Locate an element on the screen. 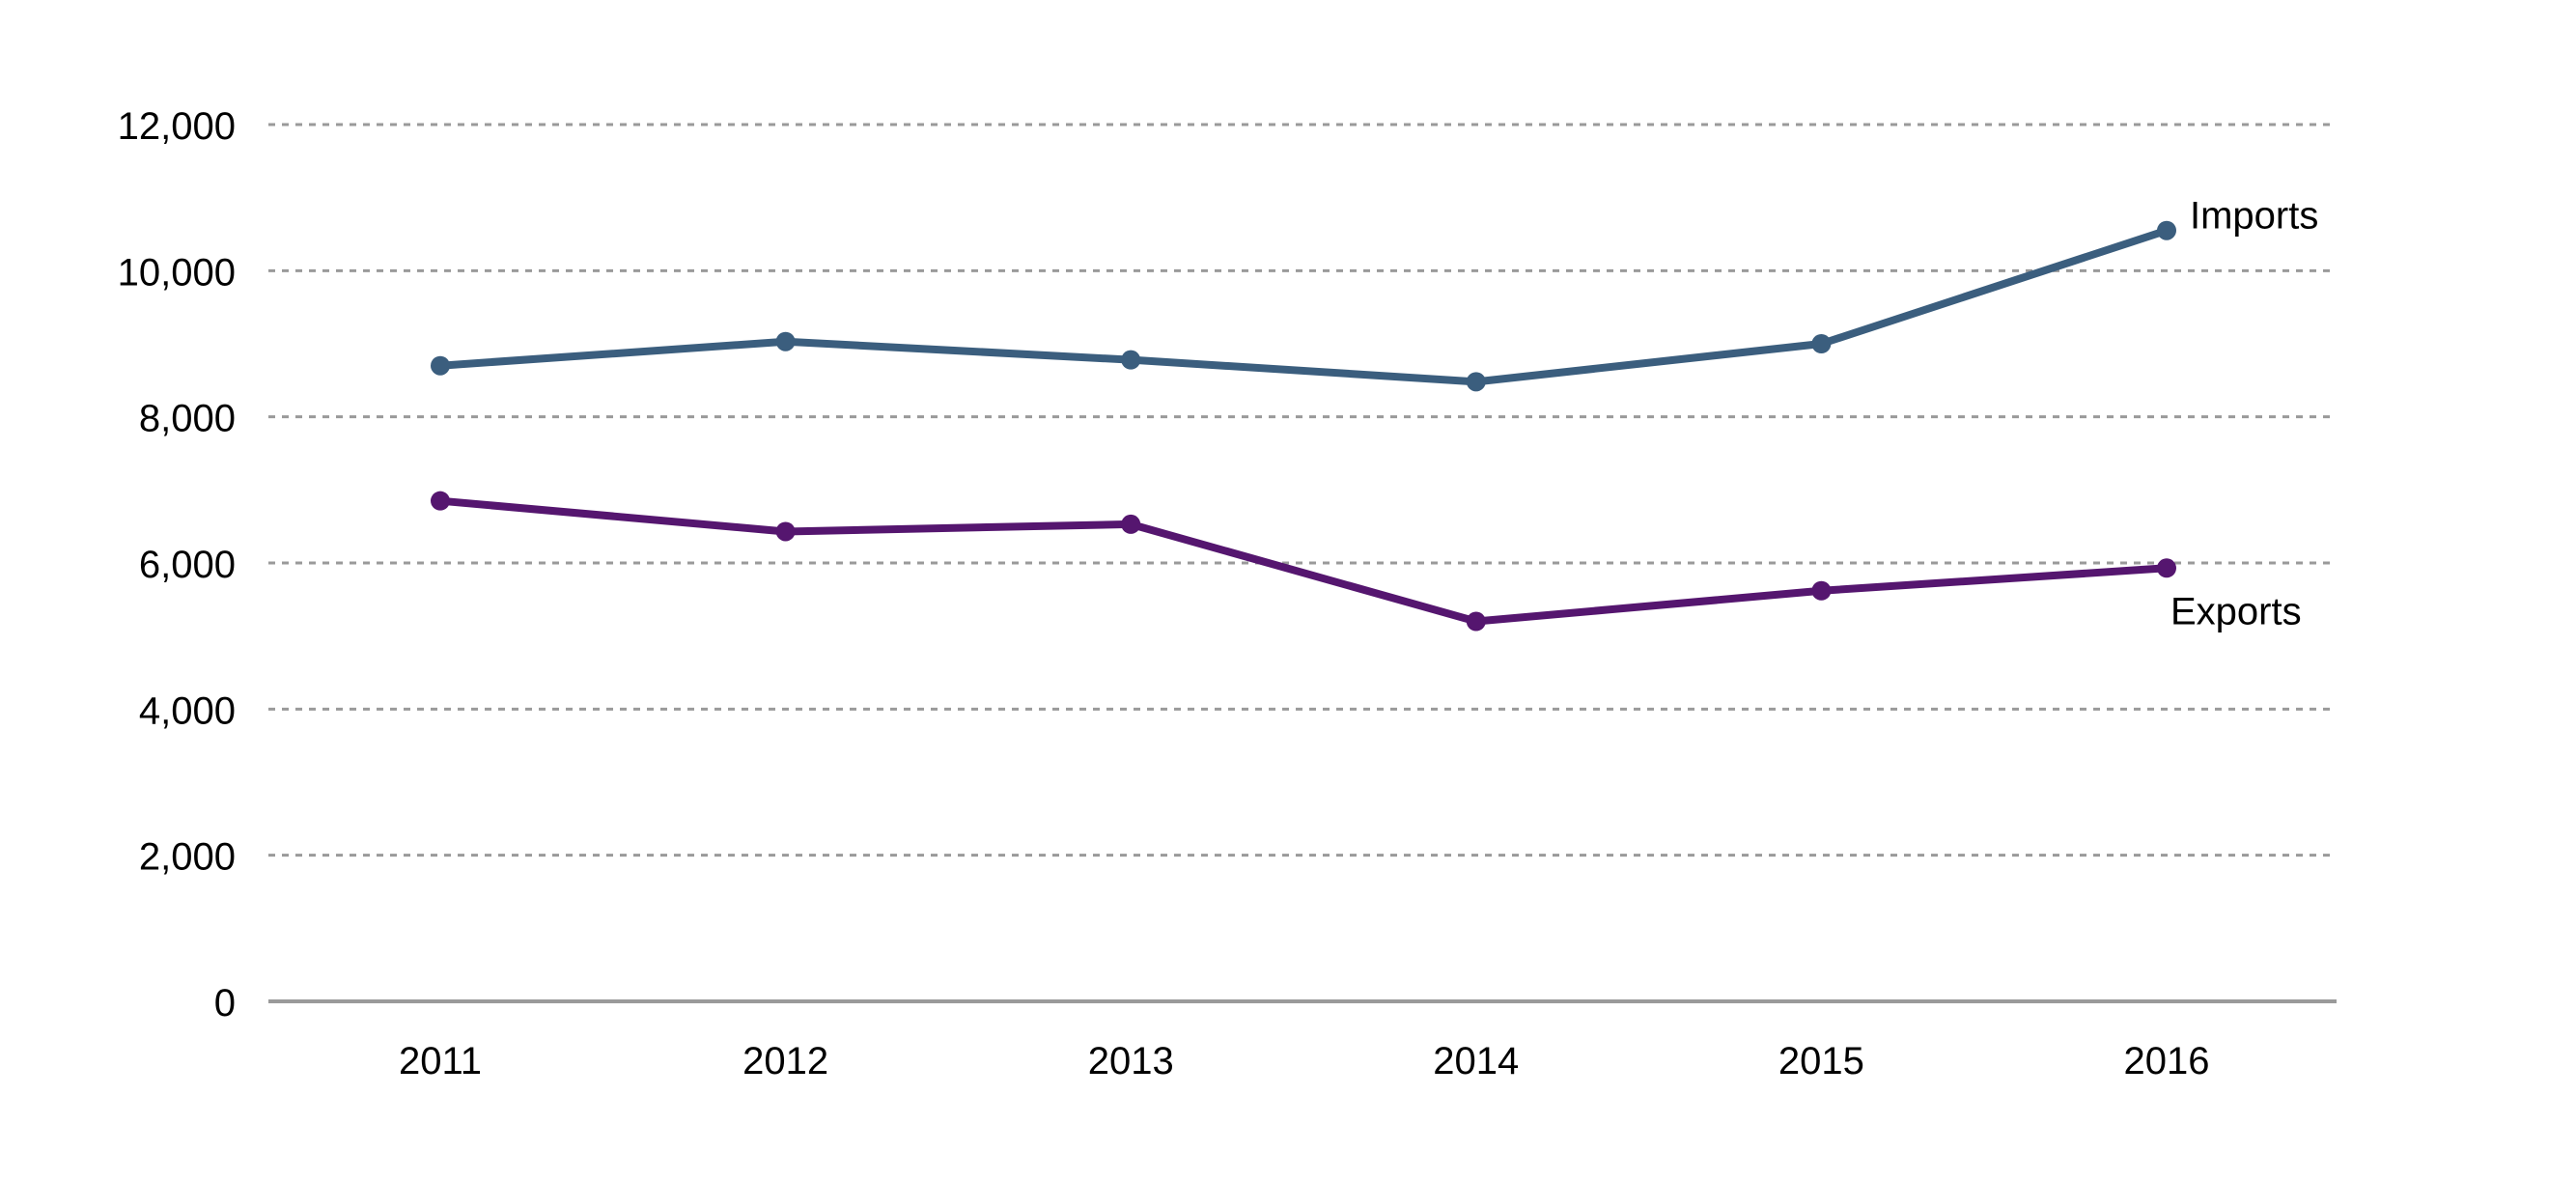 The height and width of the screenshot is (1180, 2576). y-axis-tick-labels: 0 2,000 4,000 6,000 8,000 10,000 12,000 is located at coordinates (177, 565).